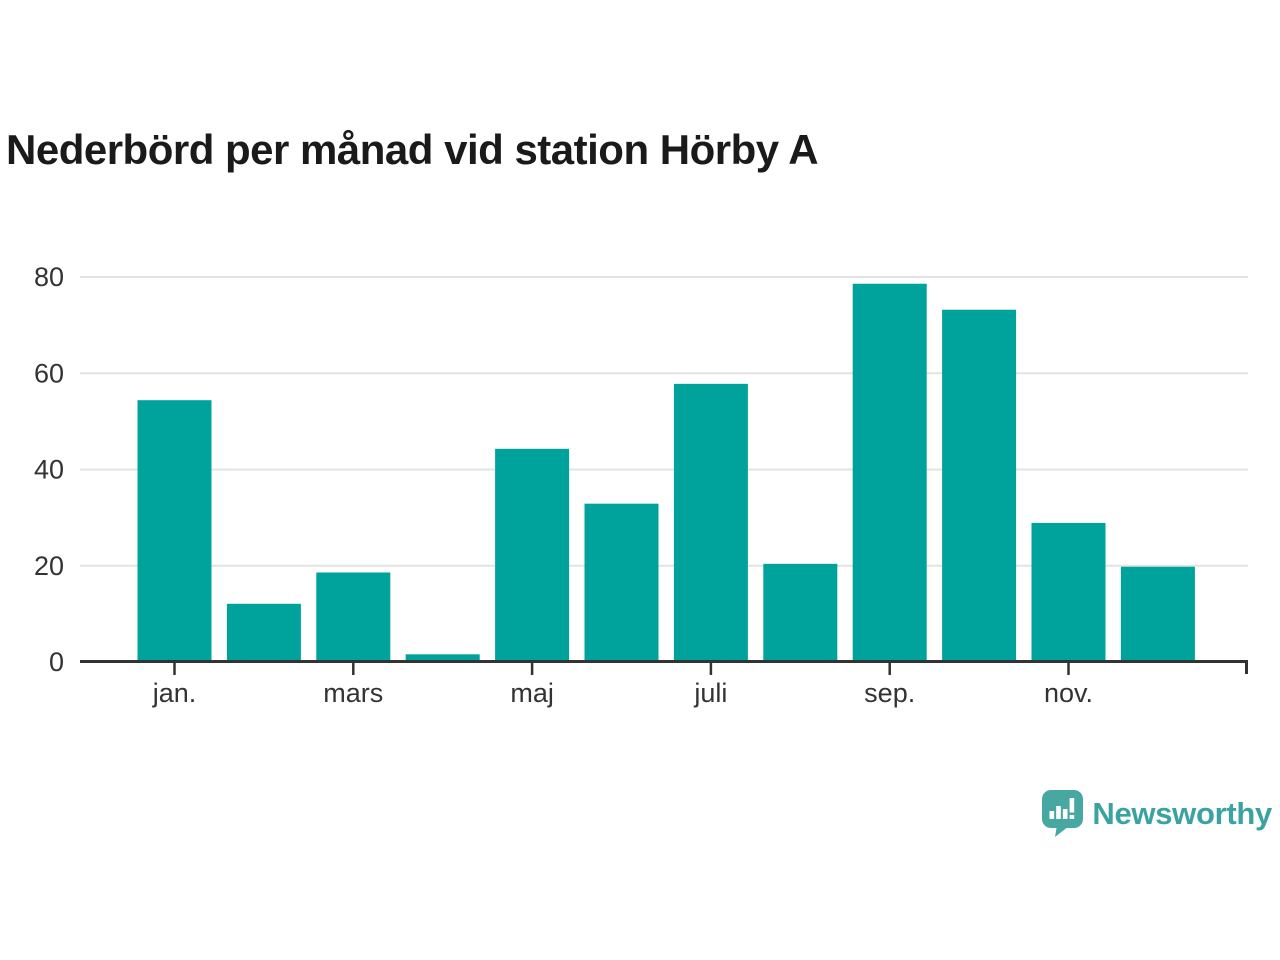 The image size is (1280, 960). What do you see at coordinates (353, 693) in the screenshot?
I see `x-axis-label-mars: mars` at bounding box center [353, 693].